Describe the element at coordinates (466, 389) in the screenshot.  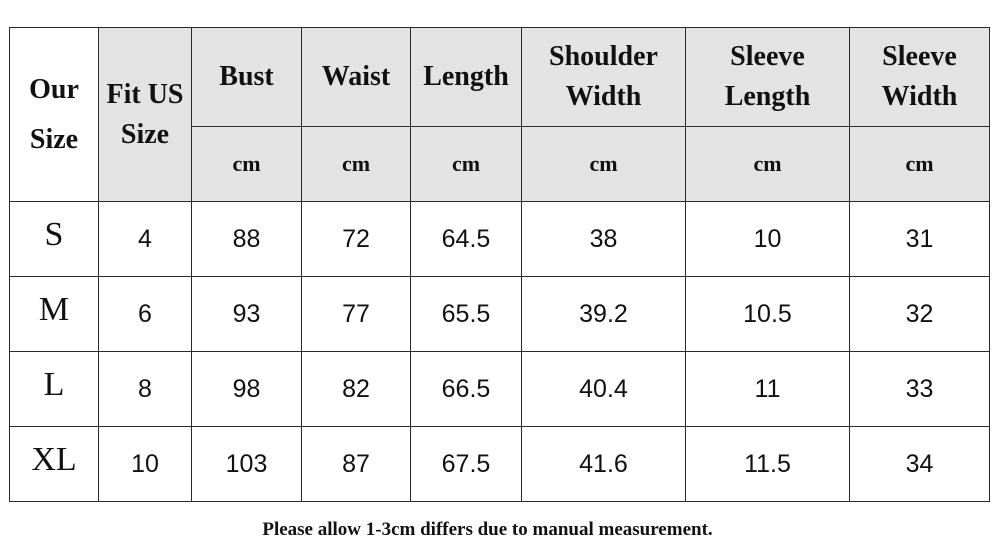
I see `length-cell: 66.5` at that location.